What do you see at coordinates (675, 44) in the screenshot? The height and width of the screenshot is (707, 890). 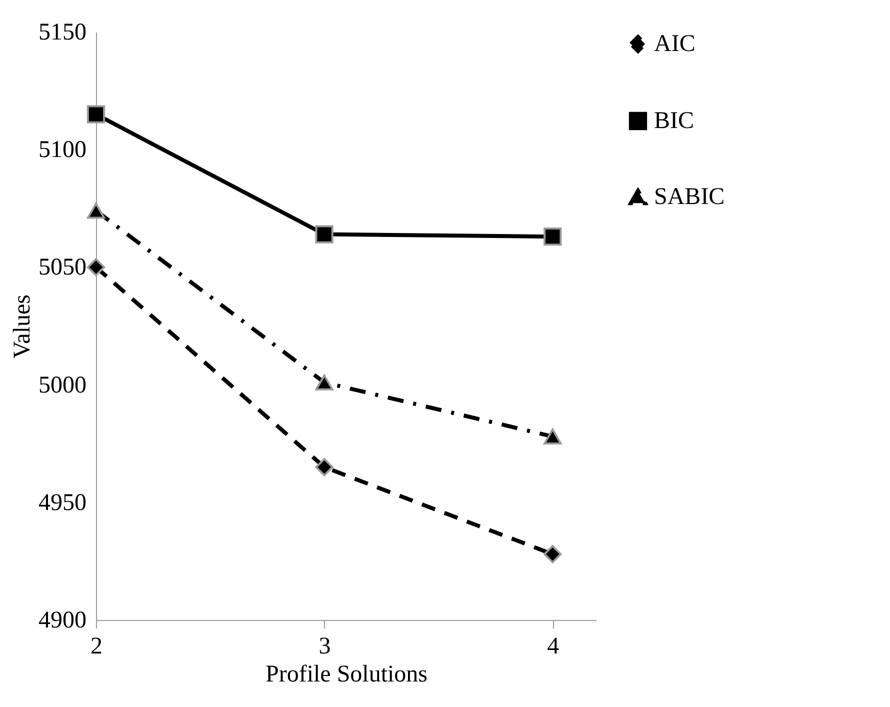 I see `legend-label: AIC` at bounding box center [675, 44].